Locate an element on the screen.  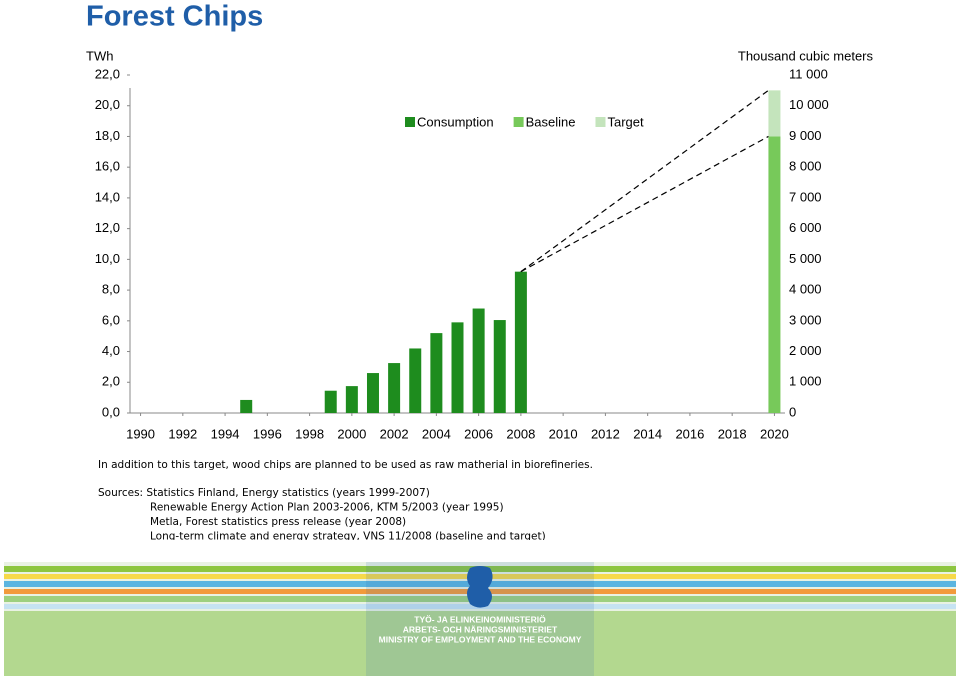
x-tick-label: 2020 is located at coordinates (774, 433).